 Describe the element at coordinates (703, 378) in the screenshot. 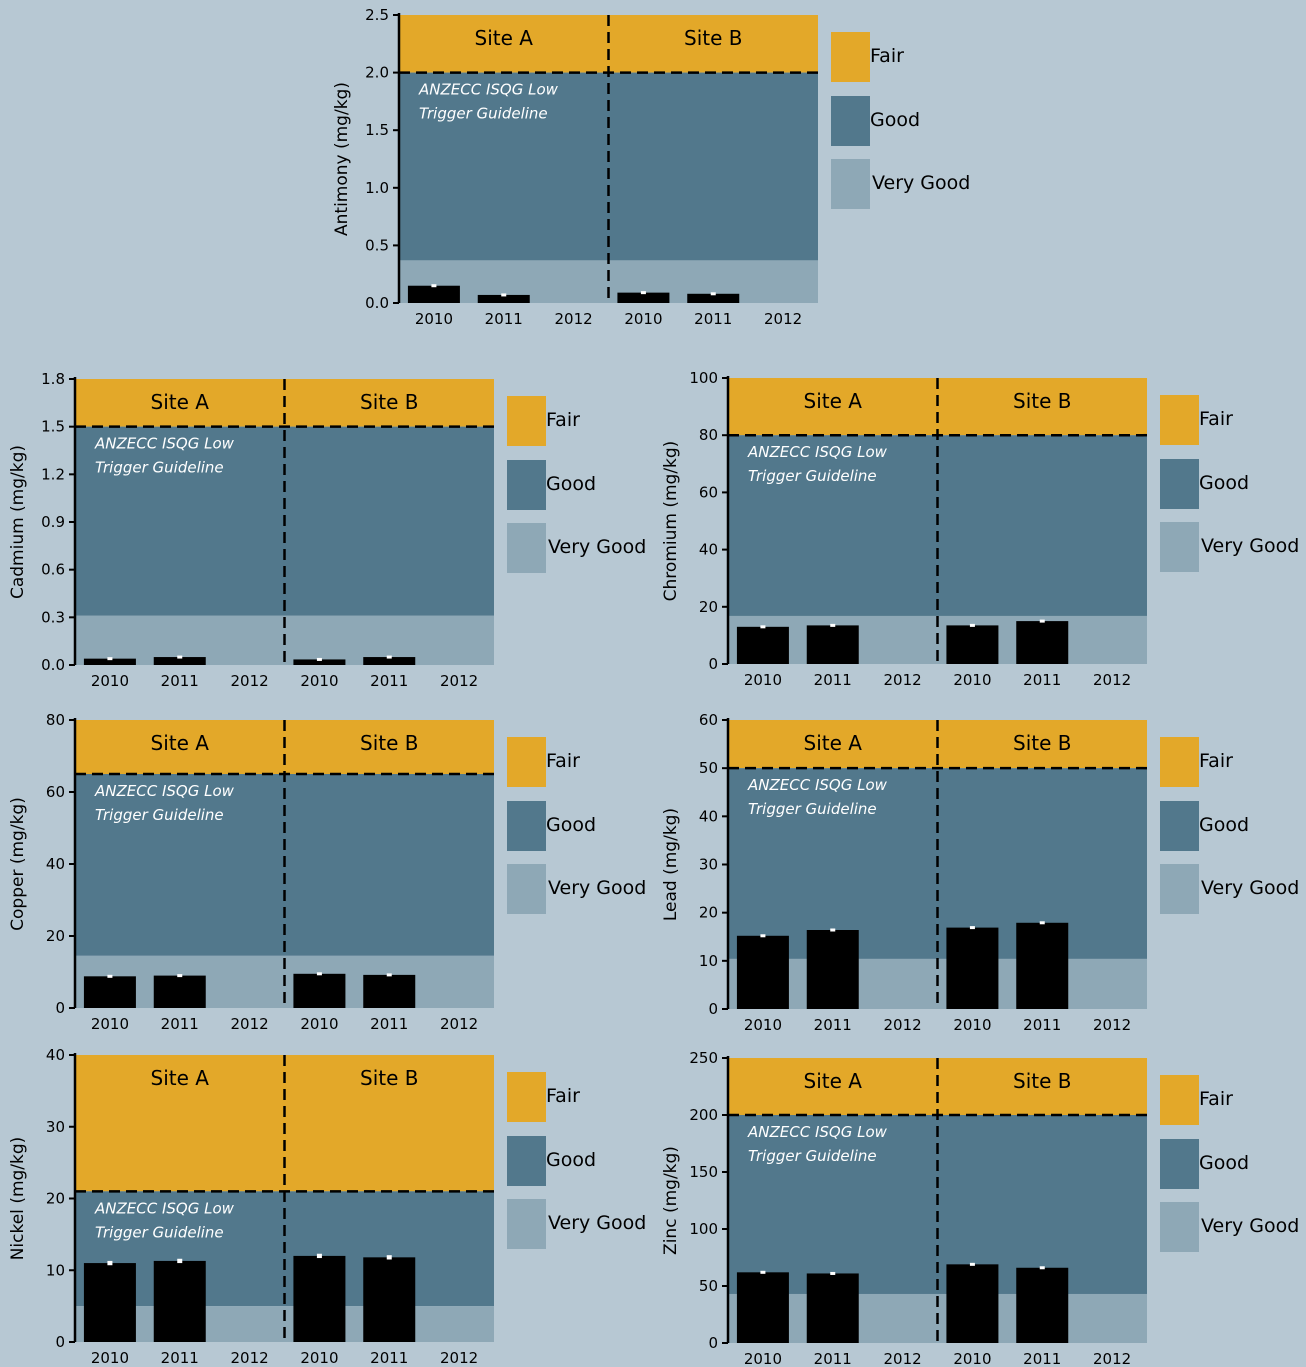

I see `y-tick-label: 100` at that location.